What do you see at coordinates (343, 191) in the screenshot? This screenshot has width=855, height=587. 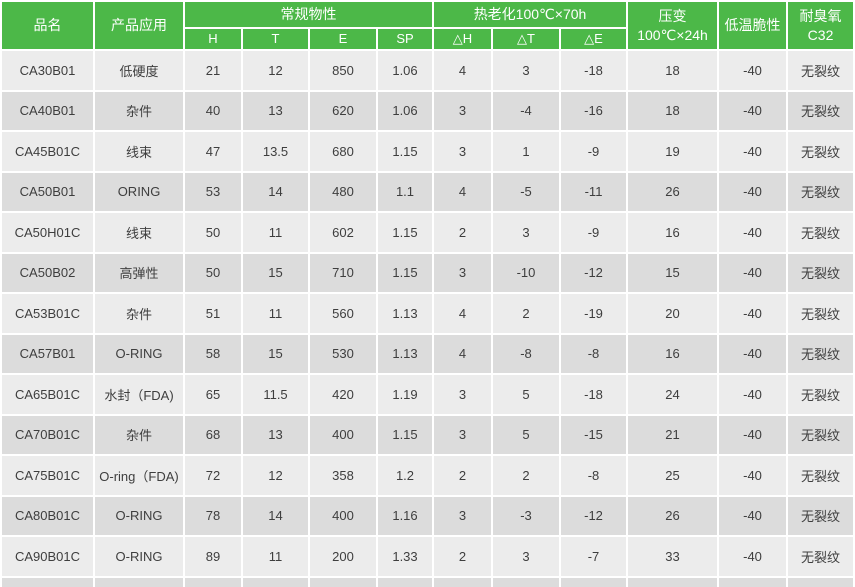 I see `cell-elongation: 480` at bounding box center [343, 191].